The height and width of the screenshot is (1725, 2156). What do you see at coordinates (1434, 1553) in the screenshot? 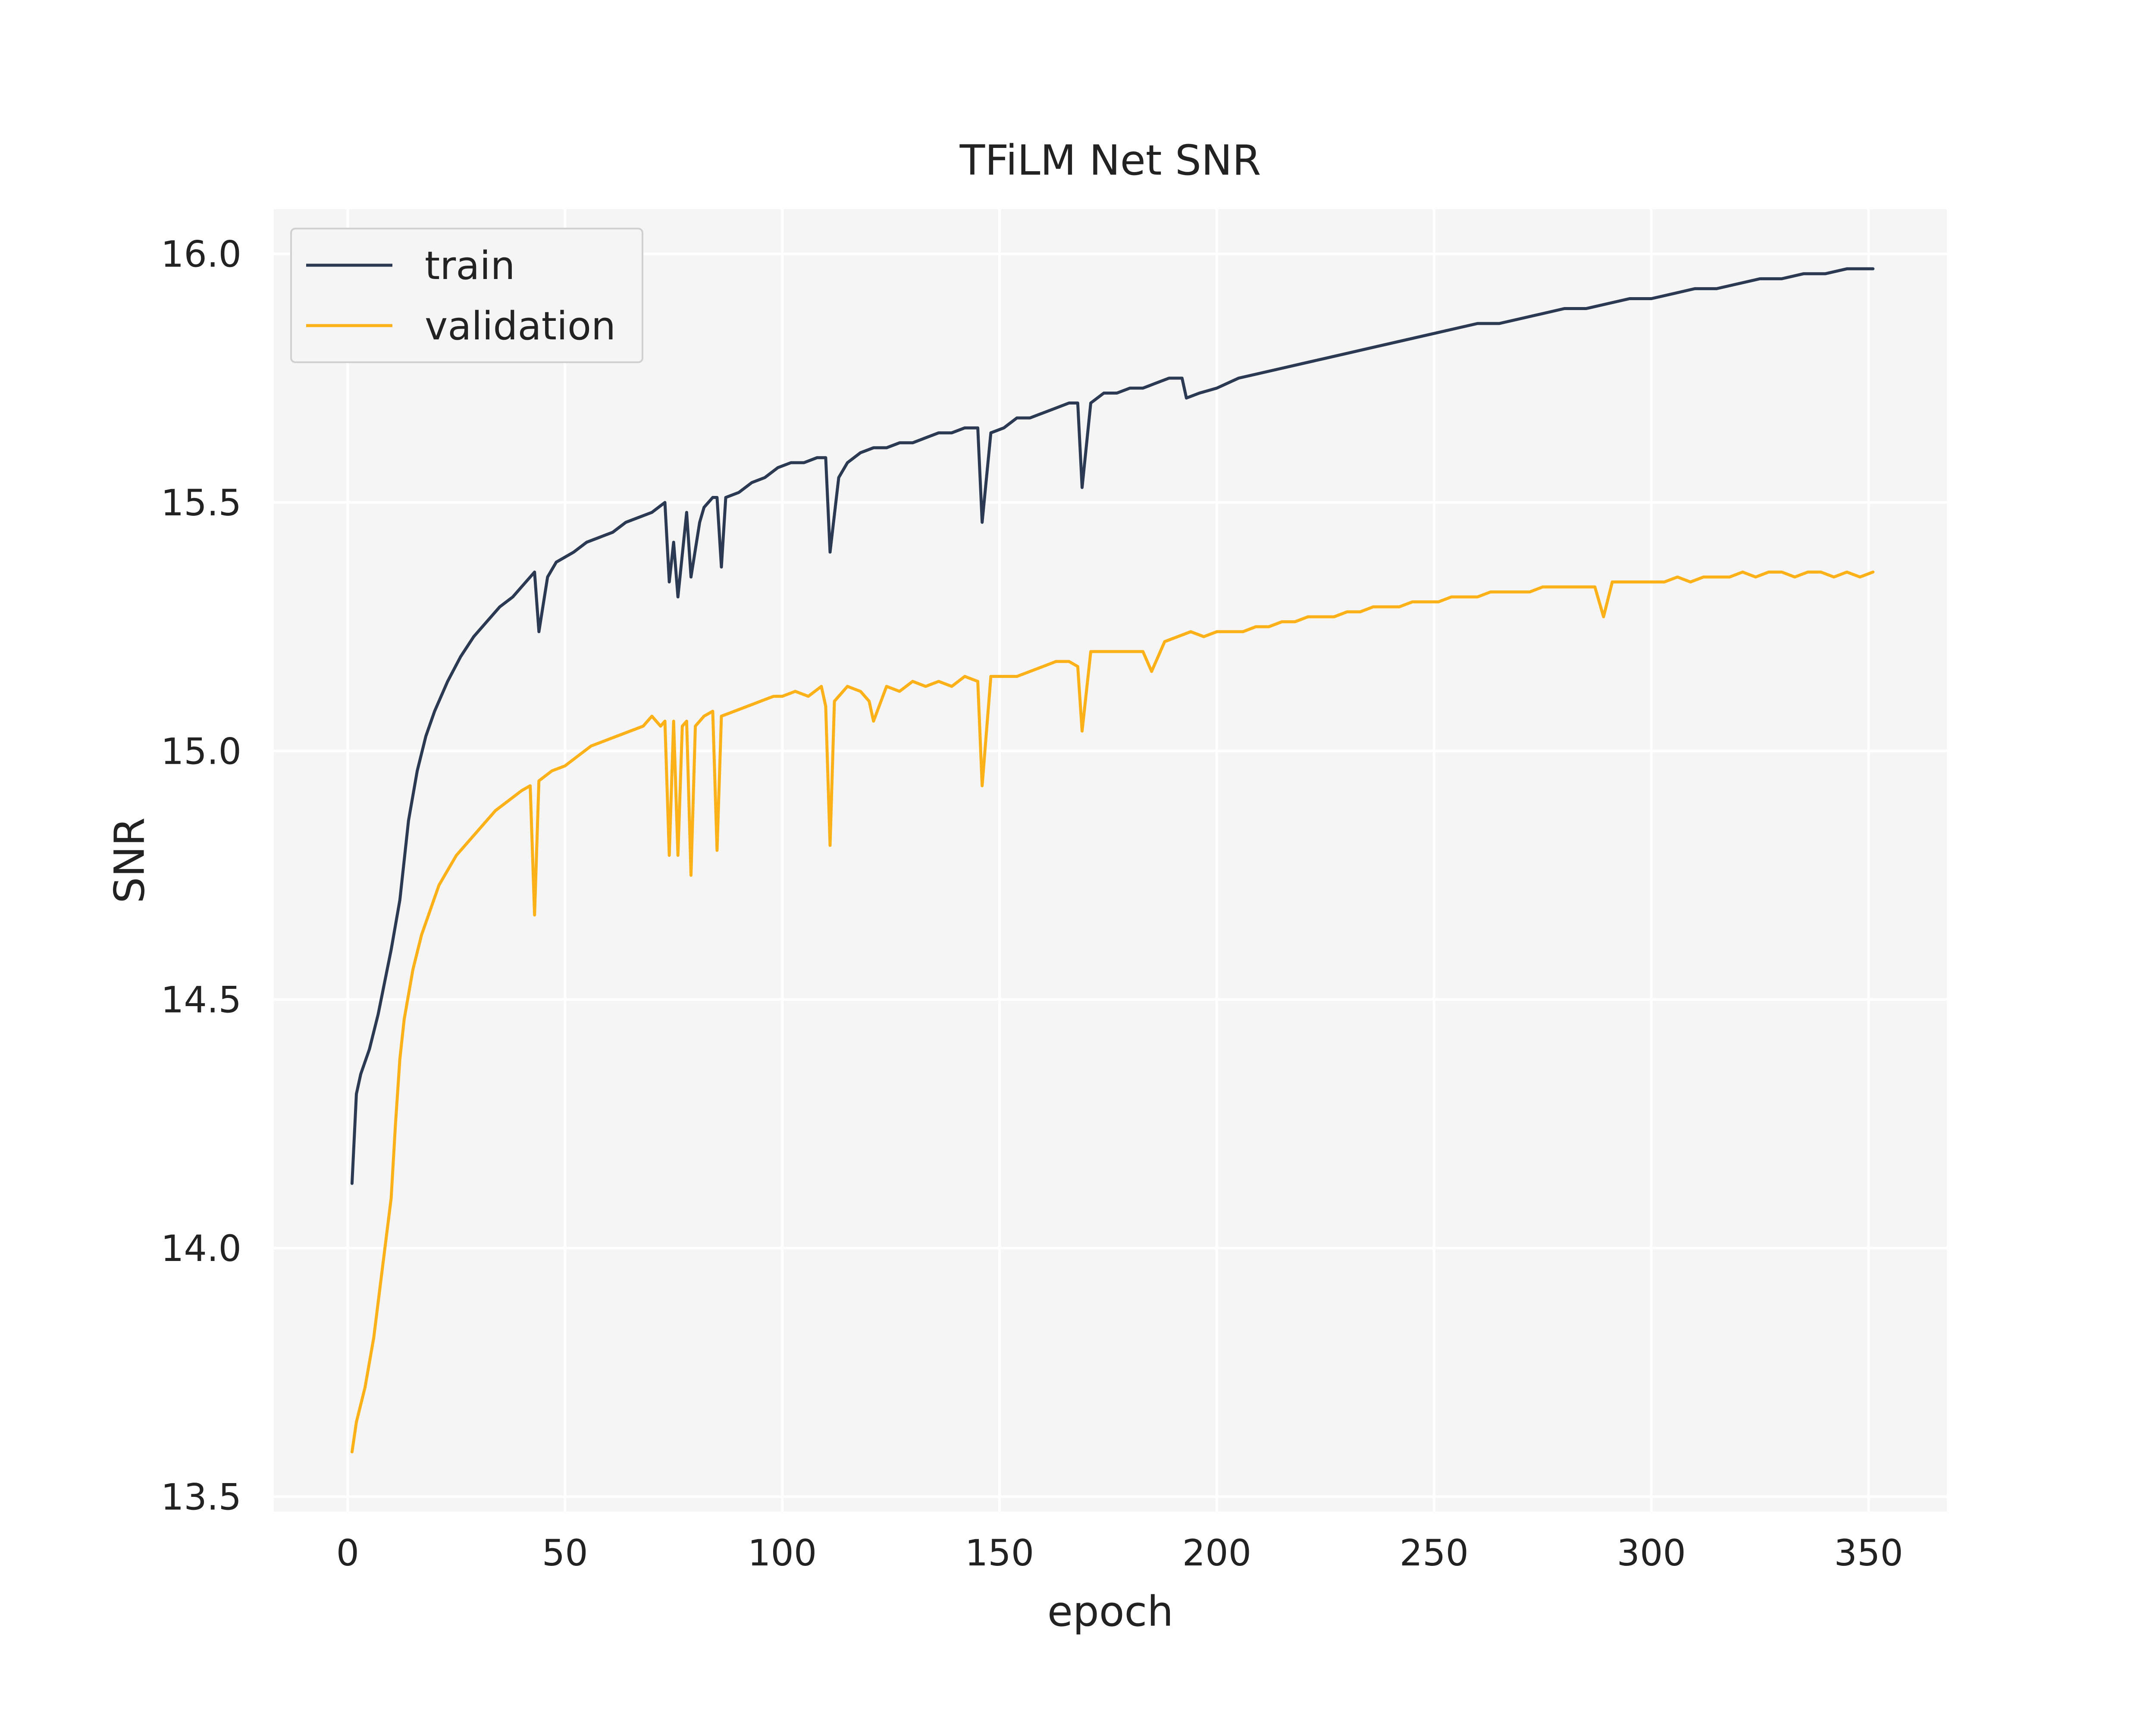
I see `x-tick-label: 250` at bounding box center [1434, 1553].